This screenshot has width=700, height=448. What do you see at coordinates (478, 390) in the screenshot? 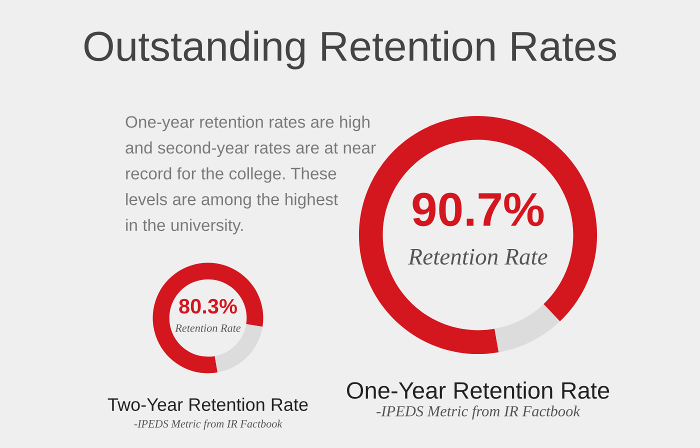
I see `text: One-Year Retention Rate` at bounding box center [478, 390].